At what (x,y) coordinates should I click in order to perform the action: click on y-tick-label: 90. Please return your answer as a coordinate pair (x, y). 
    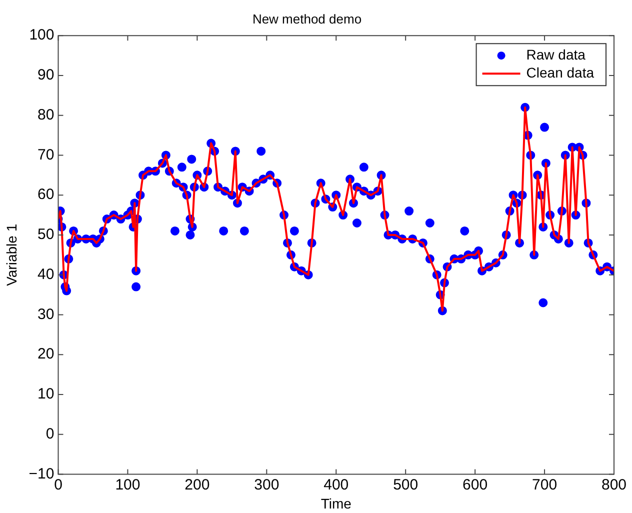
    Looking at the image, I should click on (46, 75).